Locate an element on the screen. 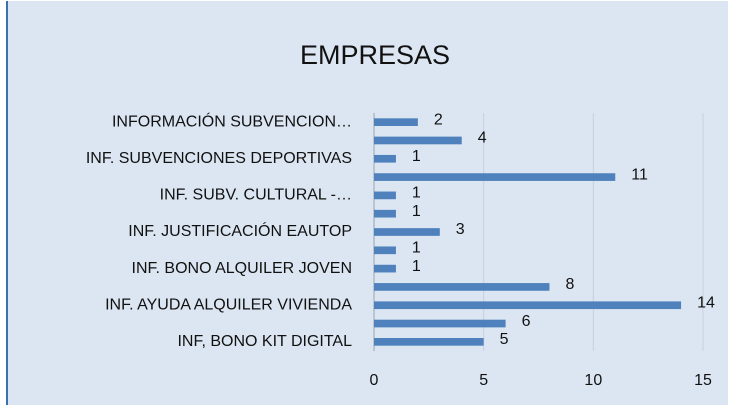 This screenshot has width=729, height=406. data-label: 14 is located at coordinates (706, 302).